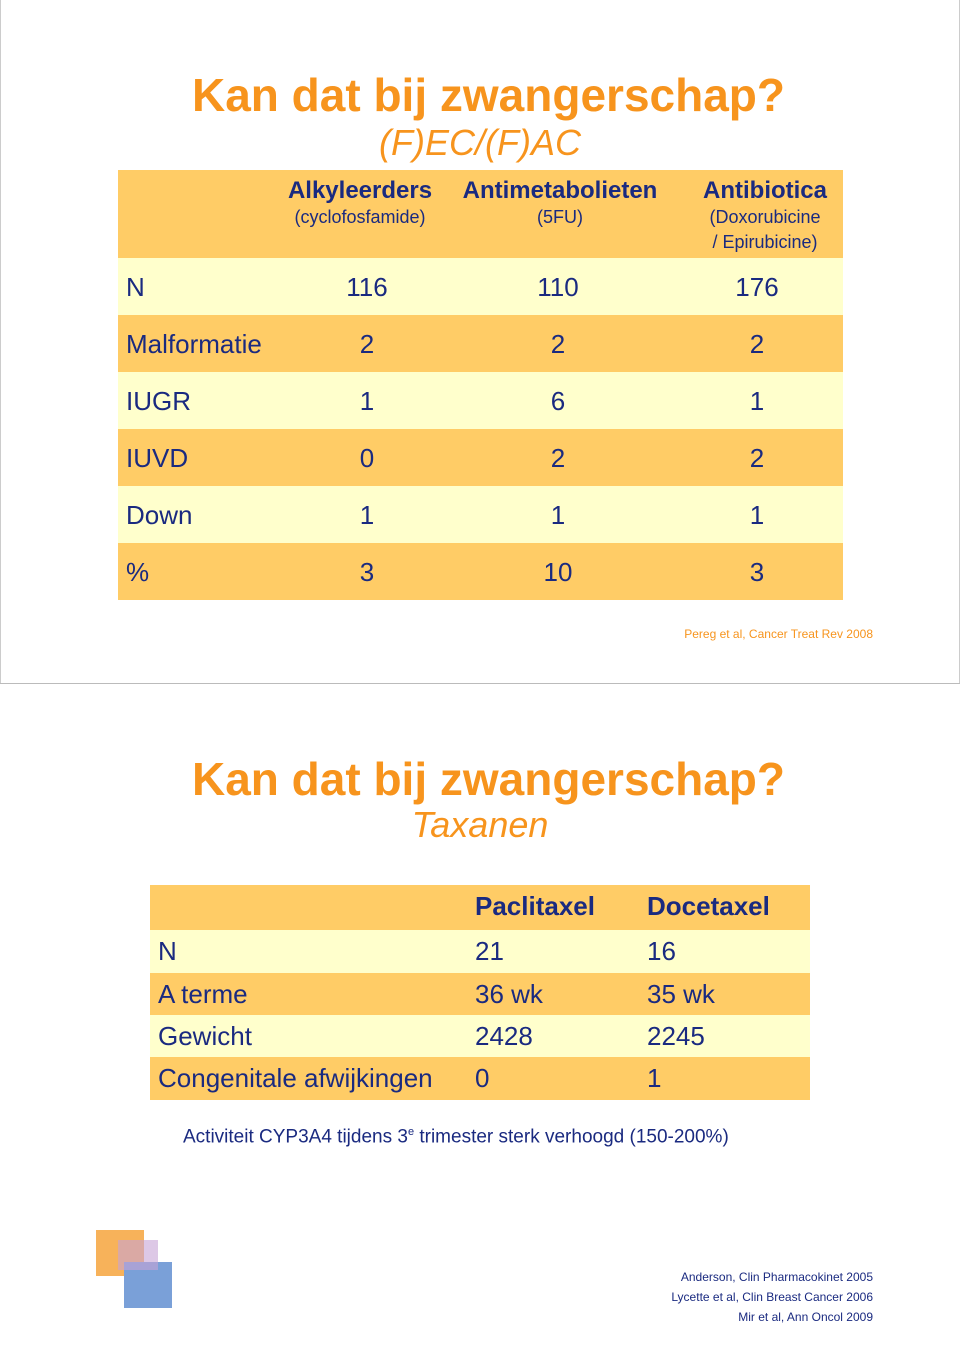 The image size is (960, 1367). What do you see at coordinates (203, 994) in the screenshot?
I see `row-label: A terme` at bounding box center [203, 994].